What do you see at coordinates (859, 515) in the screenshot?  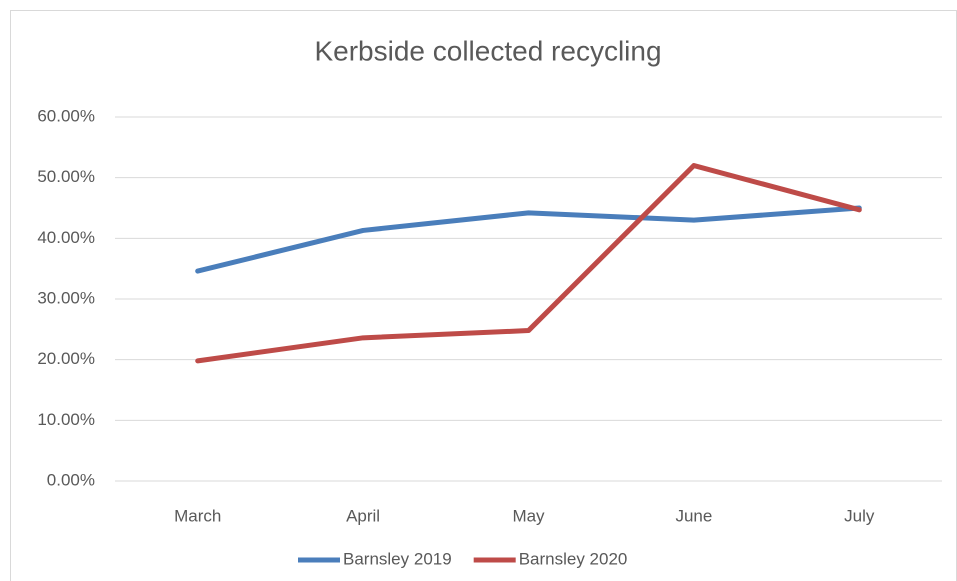 I see `x-tick-label: July` at bounding box center [859, 515].